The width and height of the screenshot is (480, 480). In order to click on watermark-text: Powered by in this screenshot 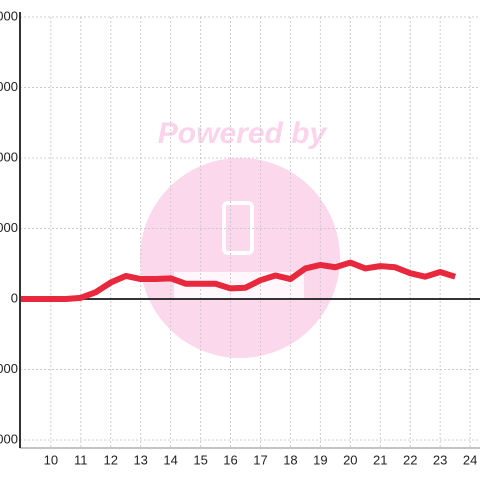, I will do `click(243, 133)`.